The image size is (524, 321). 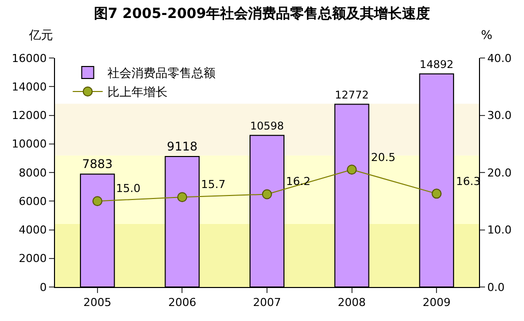 What do you see at coordinates (496, 287) in the screenshot?
I see `y2-tick-label: 0.0` at bounding box center [496, 287].